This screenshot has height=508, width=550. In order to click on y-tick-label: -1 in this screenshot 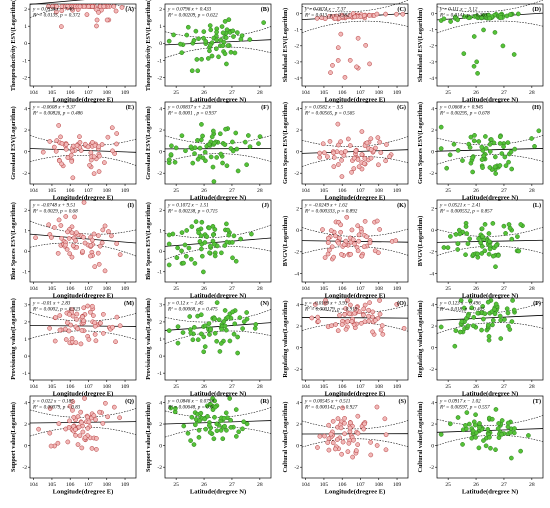, I will do `click(159, 374)`.